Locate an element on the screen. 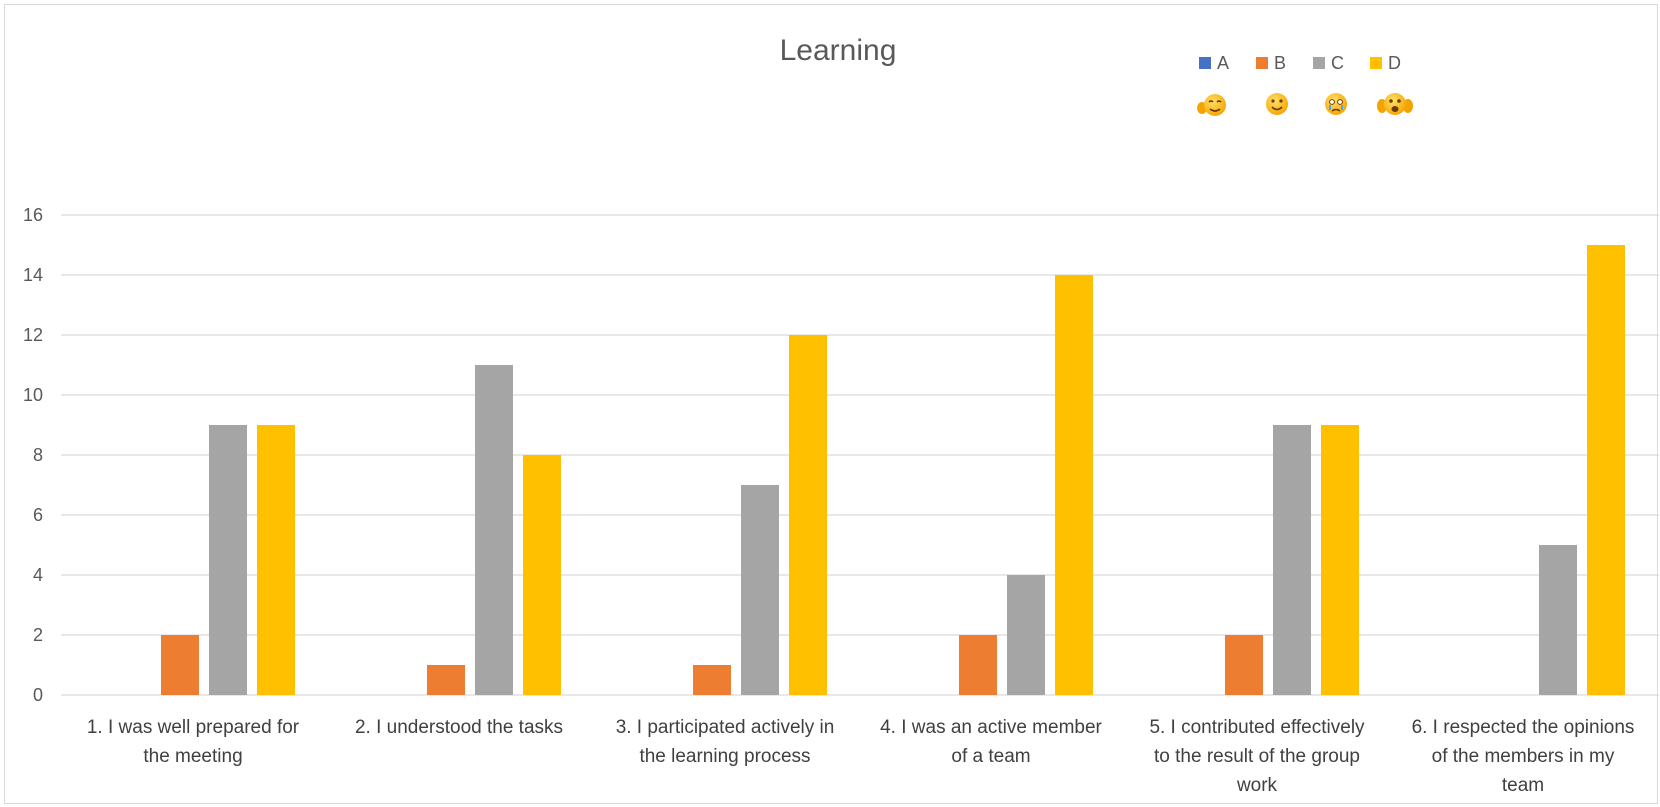 The image size is (1660, 807). x-category-label: 1. I was well prepared for the meeting is located at coordinates (193, 742).